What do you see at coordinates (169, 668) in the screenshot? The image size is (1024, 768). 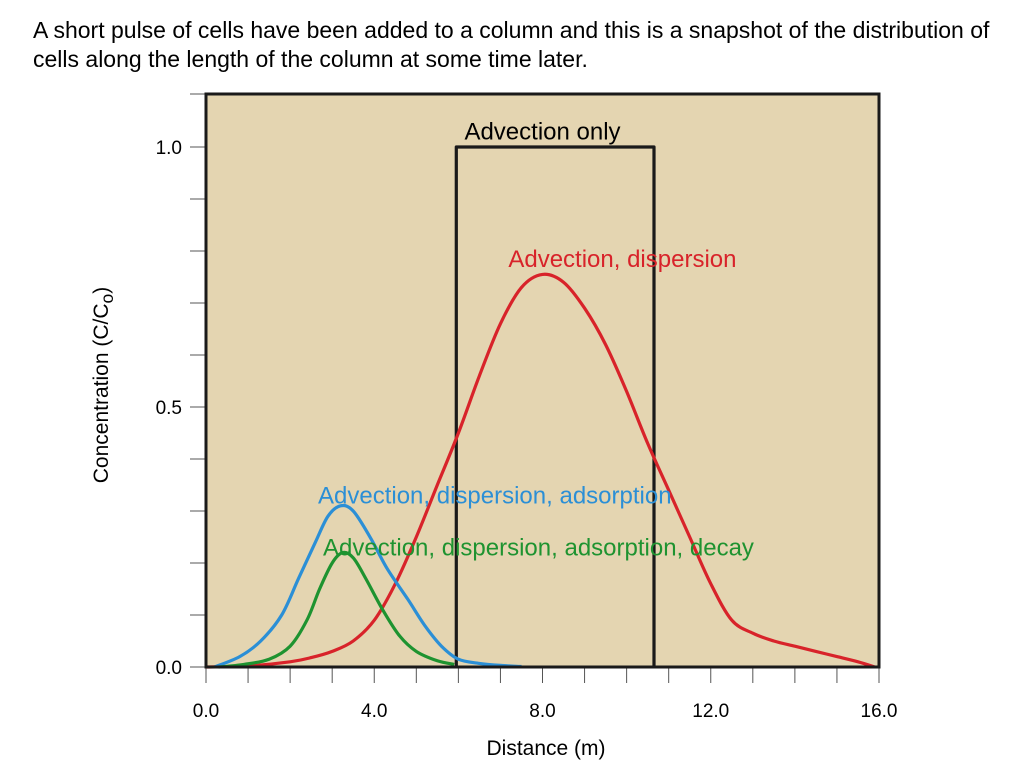 I see `y-tick-label: 0.0` at bounding box center [169, 668].